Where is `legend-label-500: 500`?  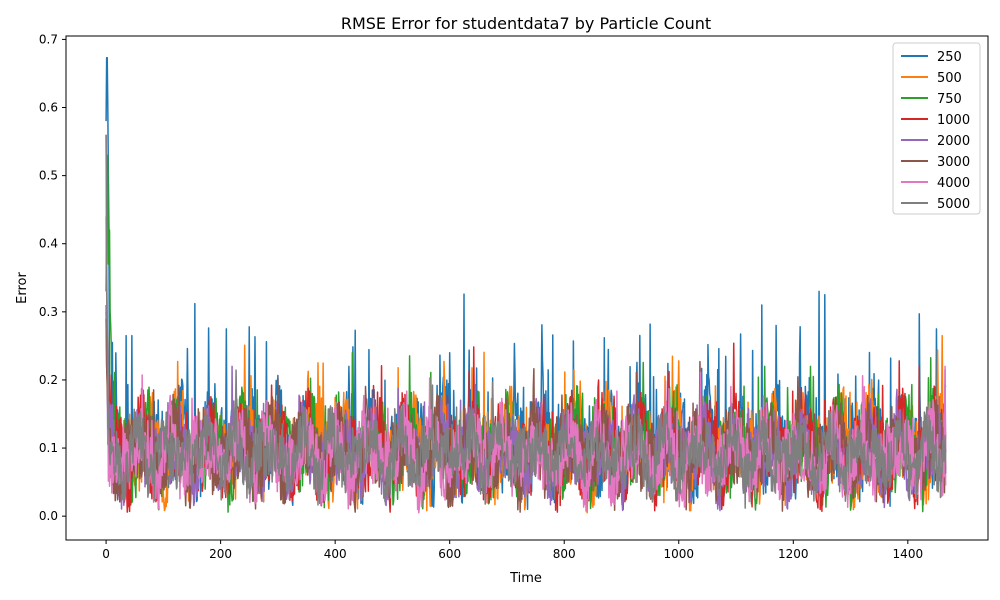
legend-label-500: 500 is located at coordinates (949, 78).